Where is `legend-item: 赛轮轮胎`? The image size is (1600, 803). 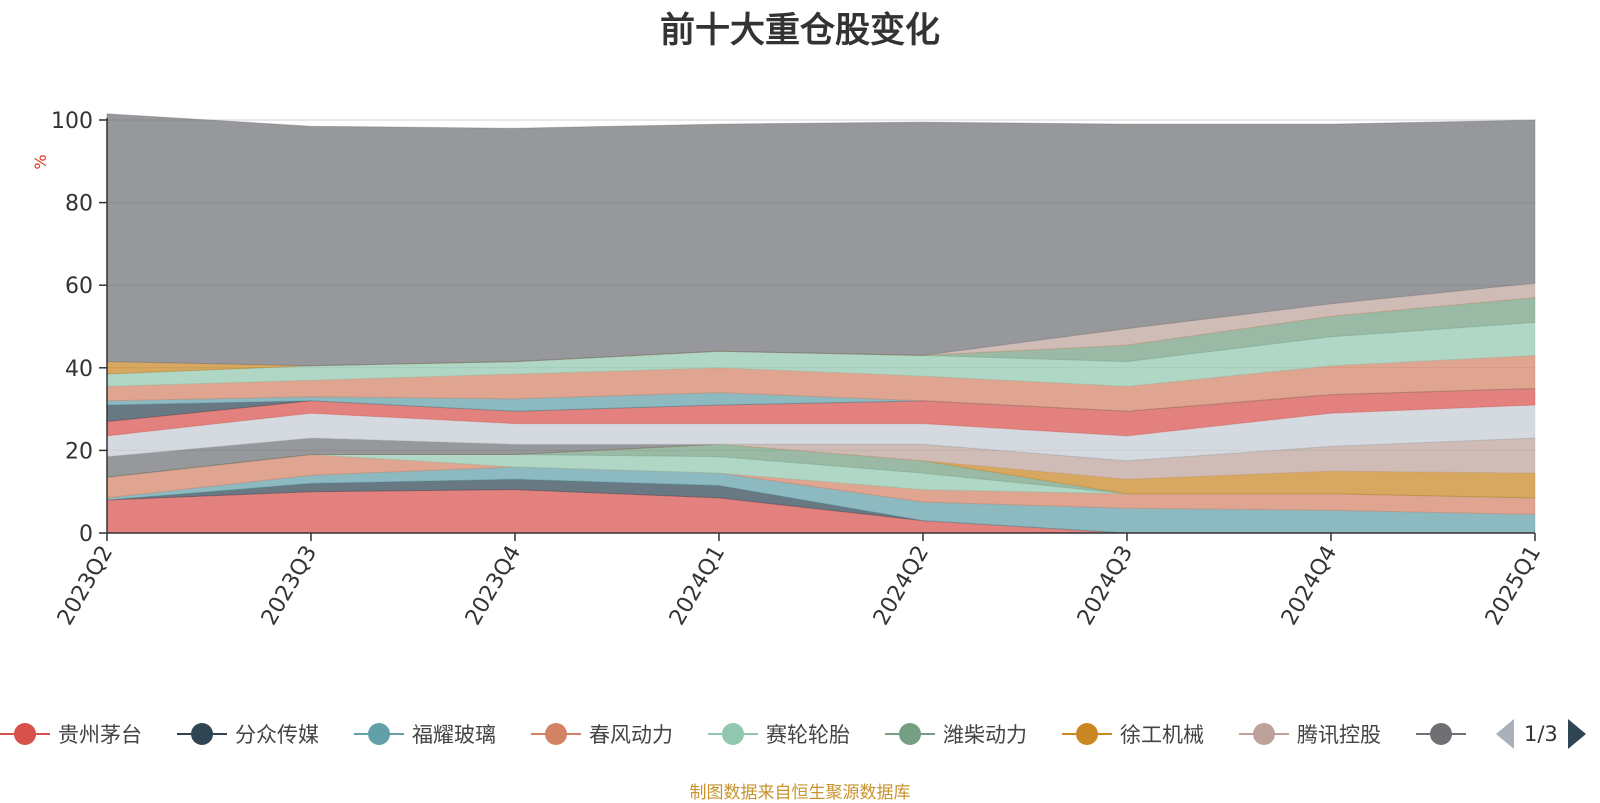
legend-item: 赛轮轮胎 is located at coordinates (779, 734).